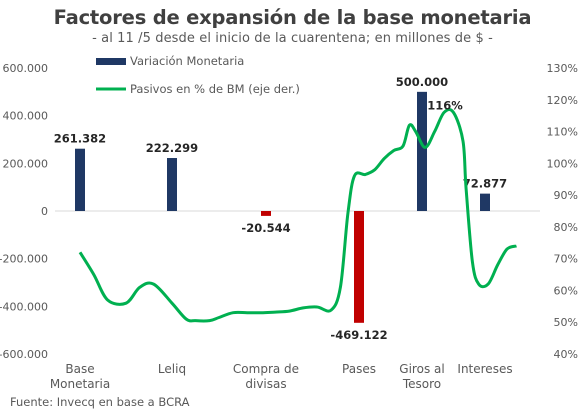 Image resolution: width=585 pixels, height=412 pixels. I want to click on right-tick-label: 50%, so click(566, 322).